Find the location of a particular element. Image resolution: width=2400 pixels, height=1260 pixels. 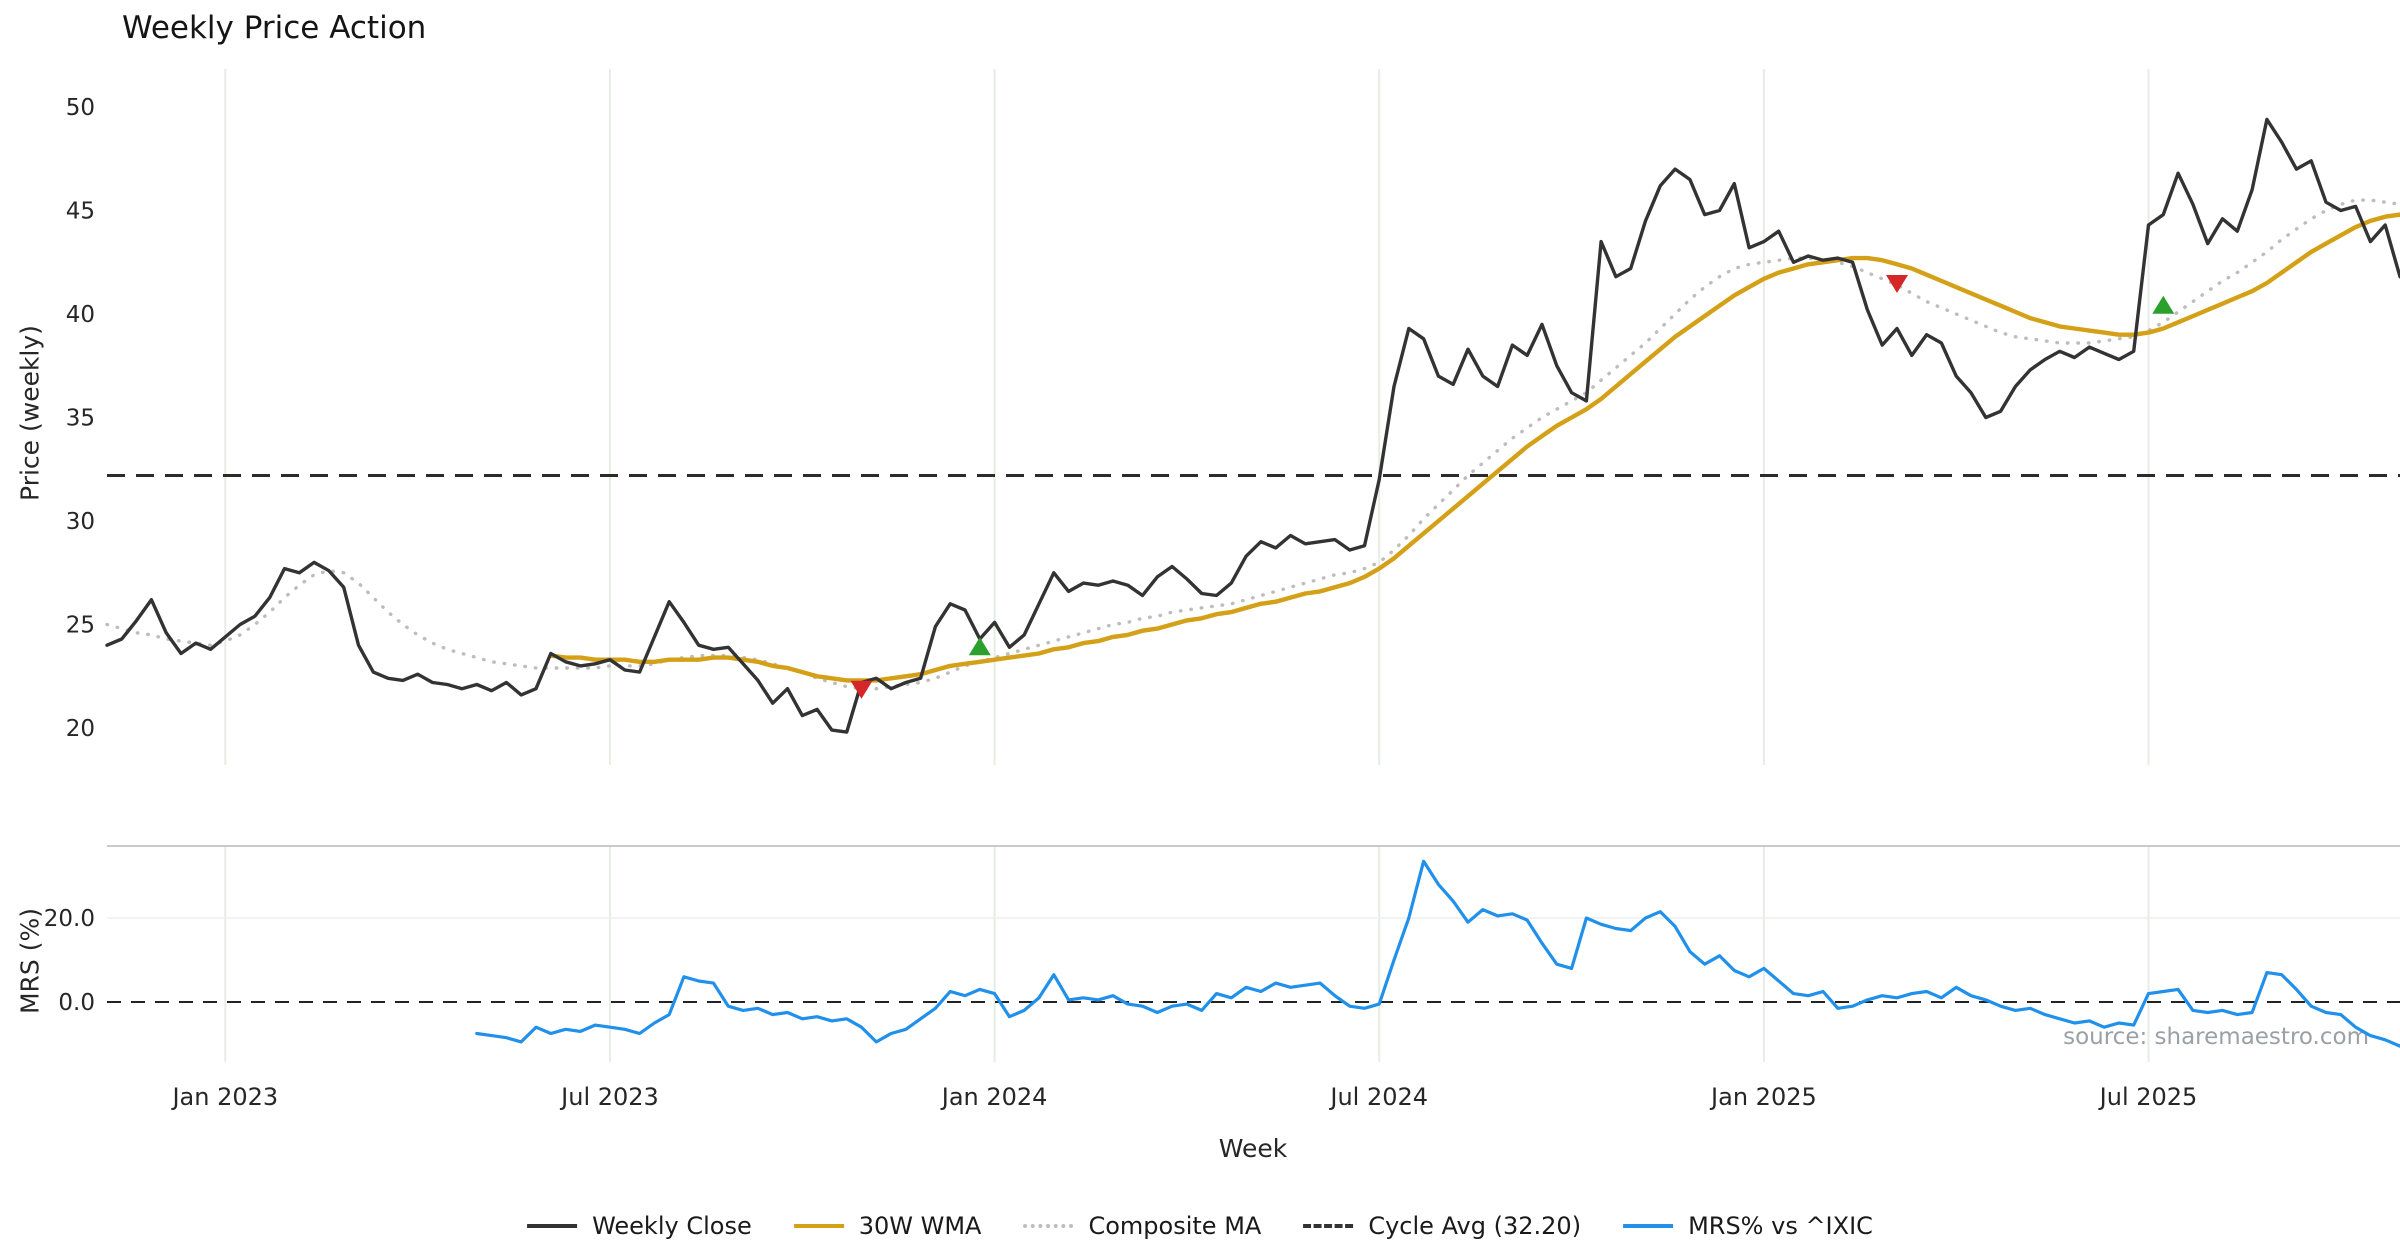

price-tick-label: 30 is located at coordinates (80, 522).